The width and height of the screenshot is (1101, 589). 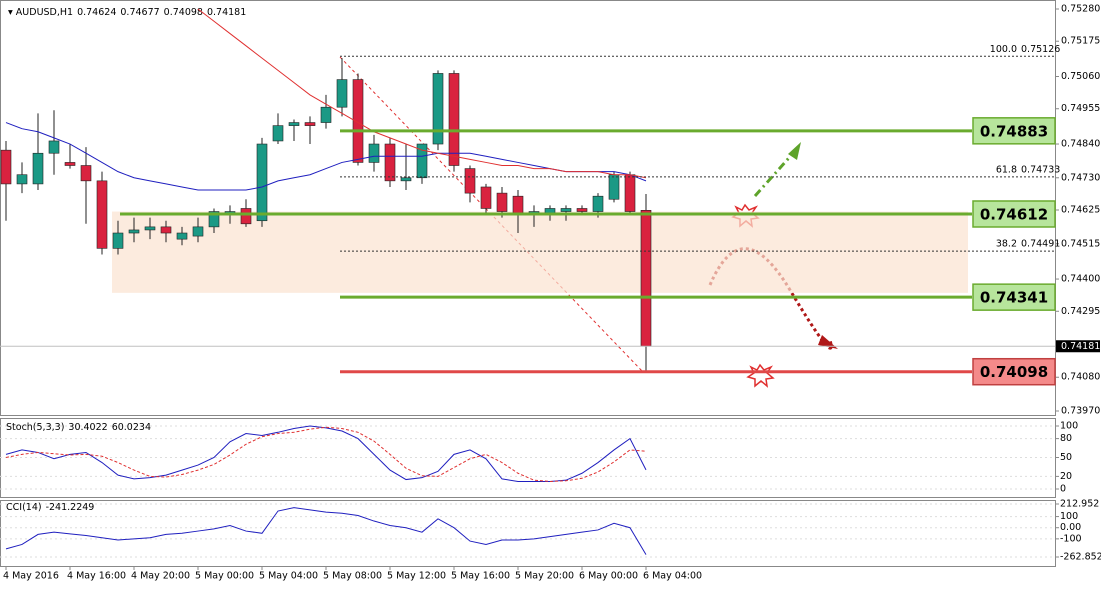 I want to click on y-tick-label: 0.75060, so click(x=1080, y=76).